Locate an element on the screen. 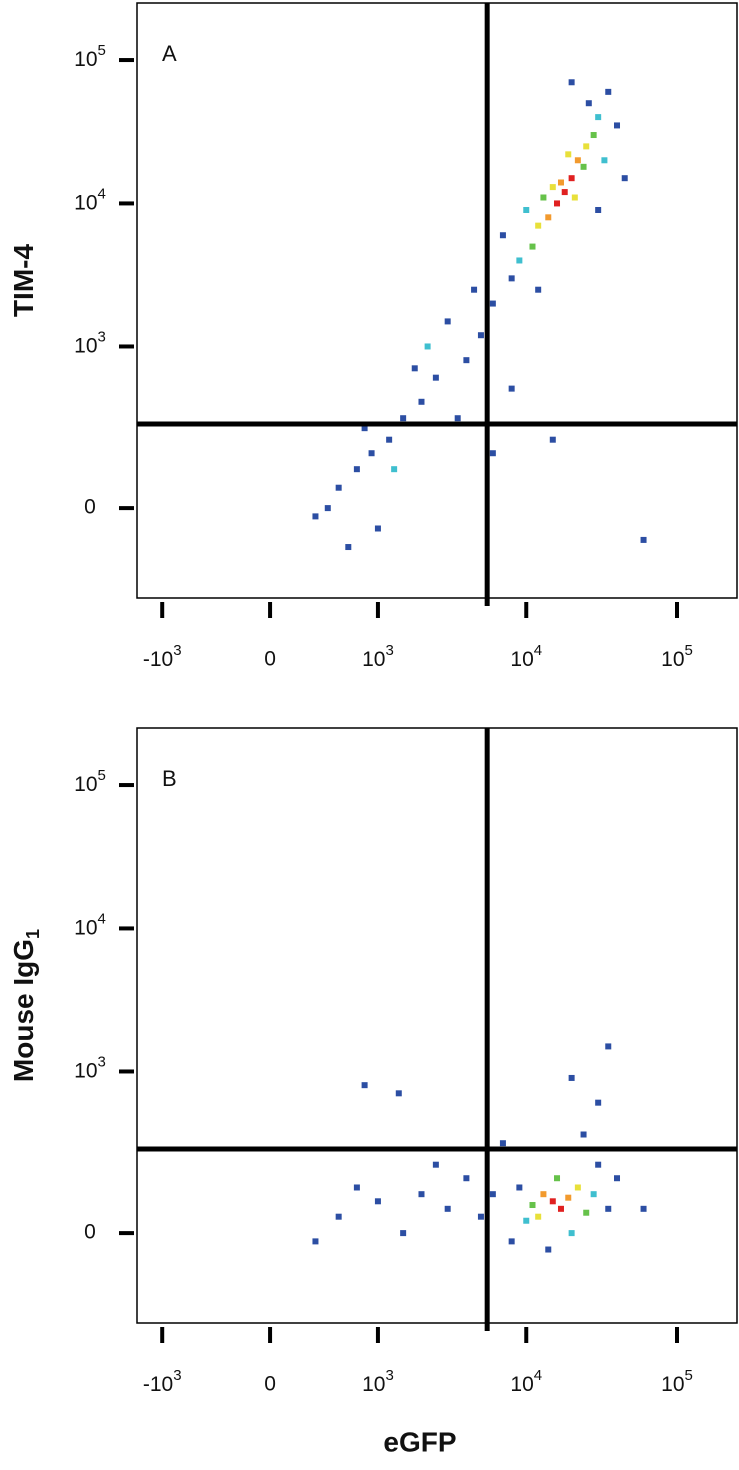 This screenshot has height=1470, width=739. y-axis-title-text: Mouse IgG is located at coordinates (23, 1010).